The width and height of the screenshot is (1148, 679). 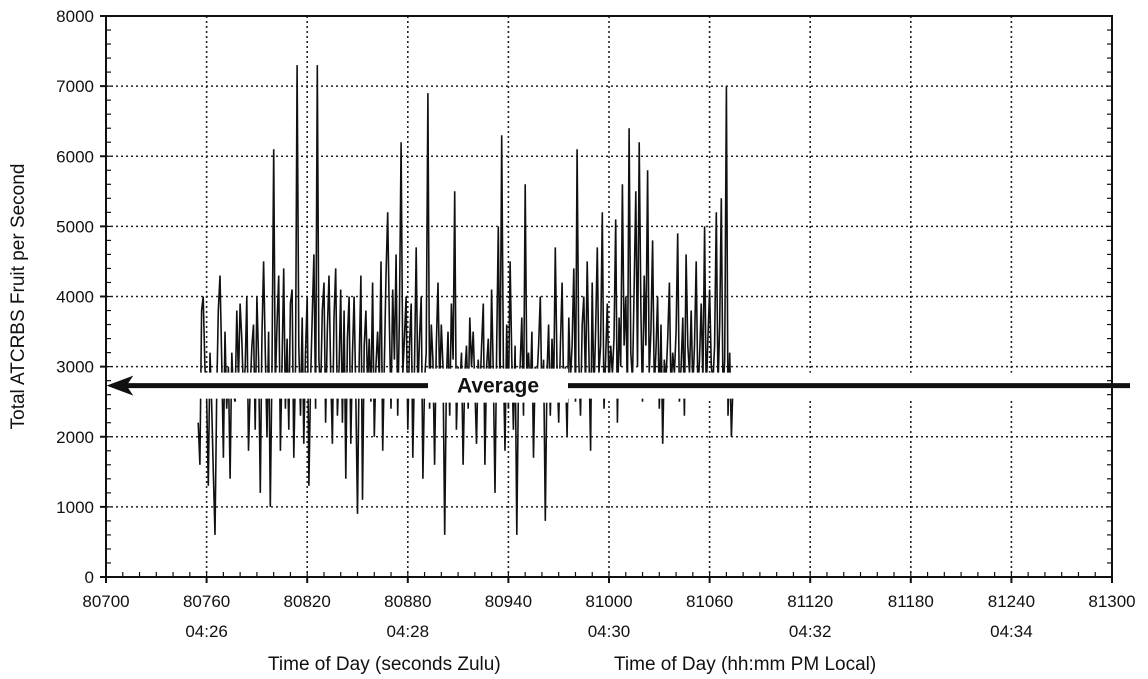 What do you see at coordinates (407, 601) in the screenshot?
I see `x-tick-label: 80880` at bounding box center [407, 601].